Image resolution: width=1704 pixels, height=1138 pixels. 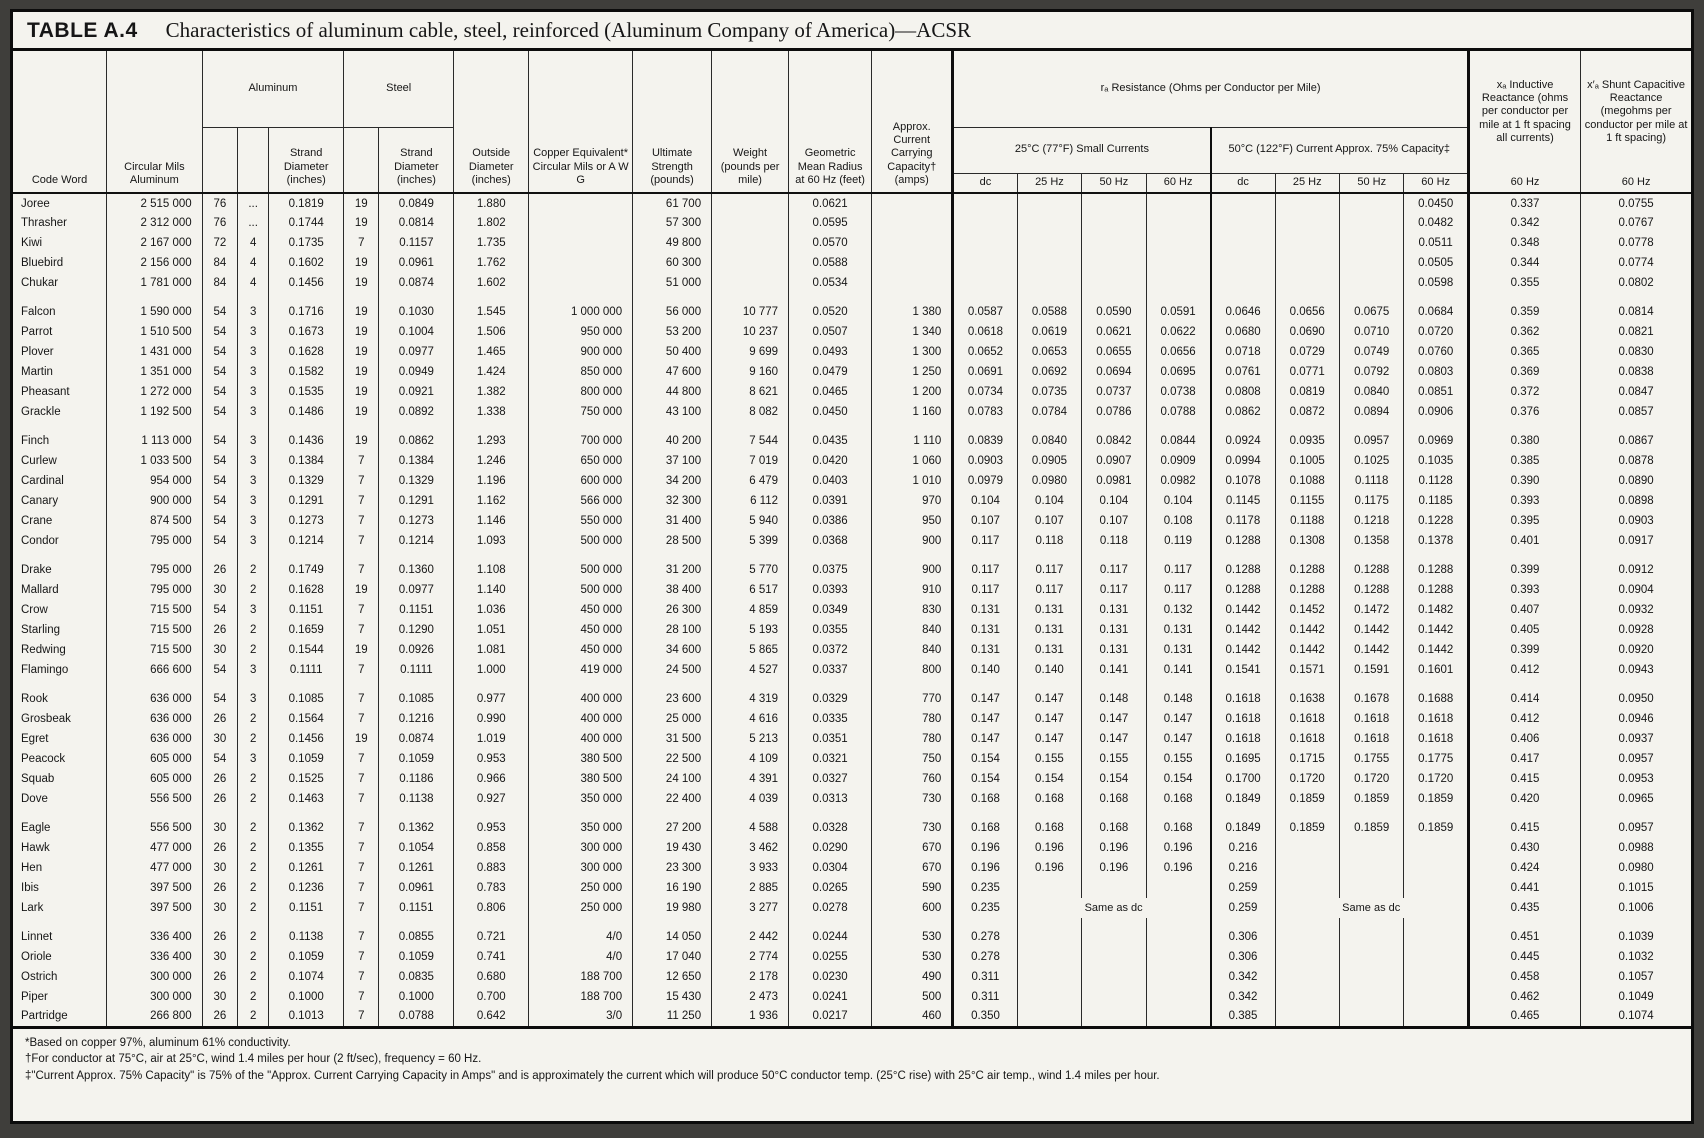 I want to click on data-cell: 1.382, so click(x=491, y=392).